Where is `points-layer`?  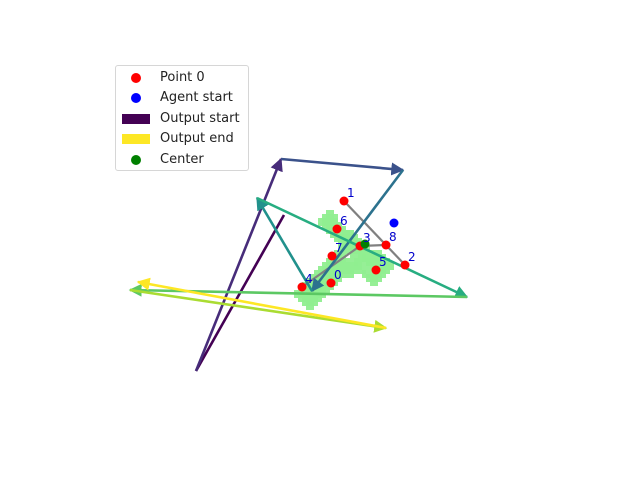 points-layer is located at coordinates (353, 244).